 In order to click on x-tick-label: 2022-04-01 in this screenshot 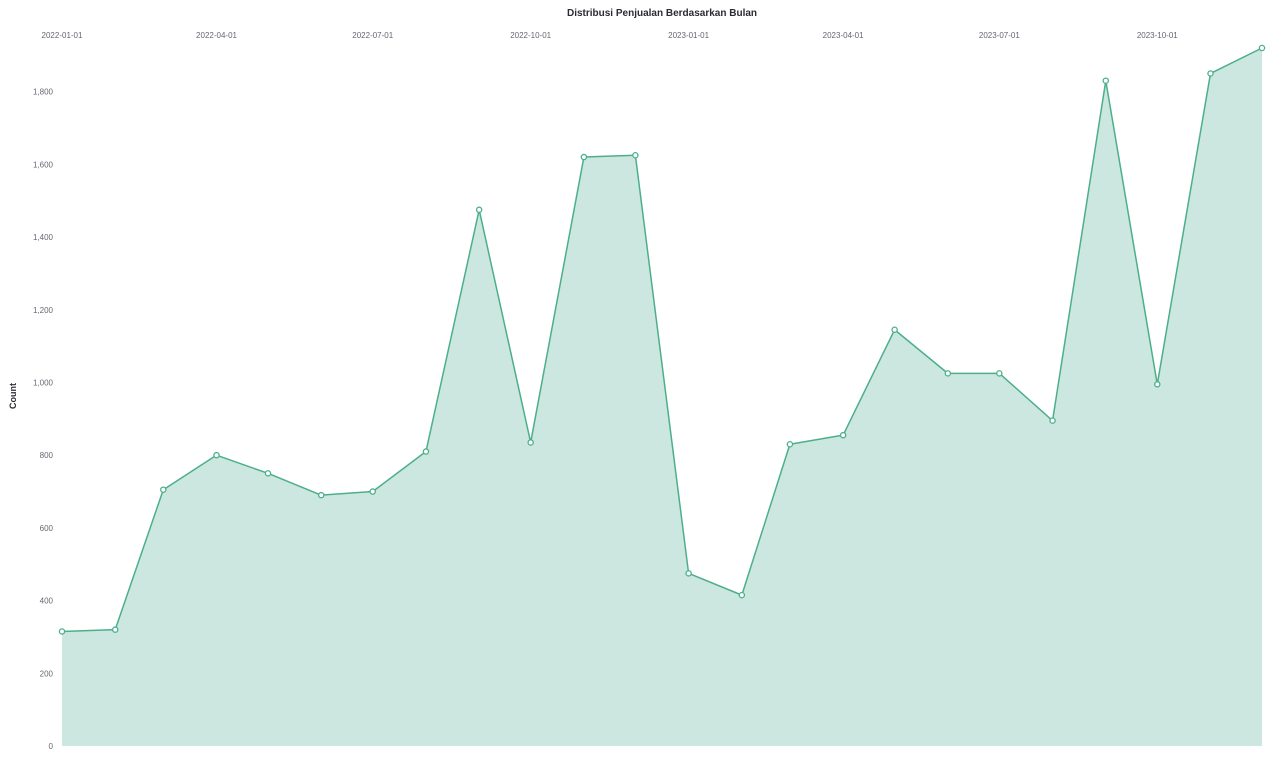, I will do `click(216, 35)`.